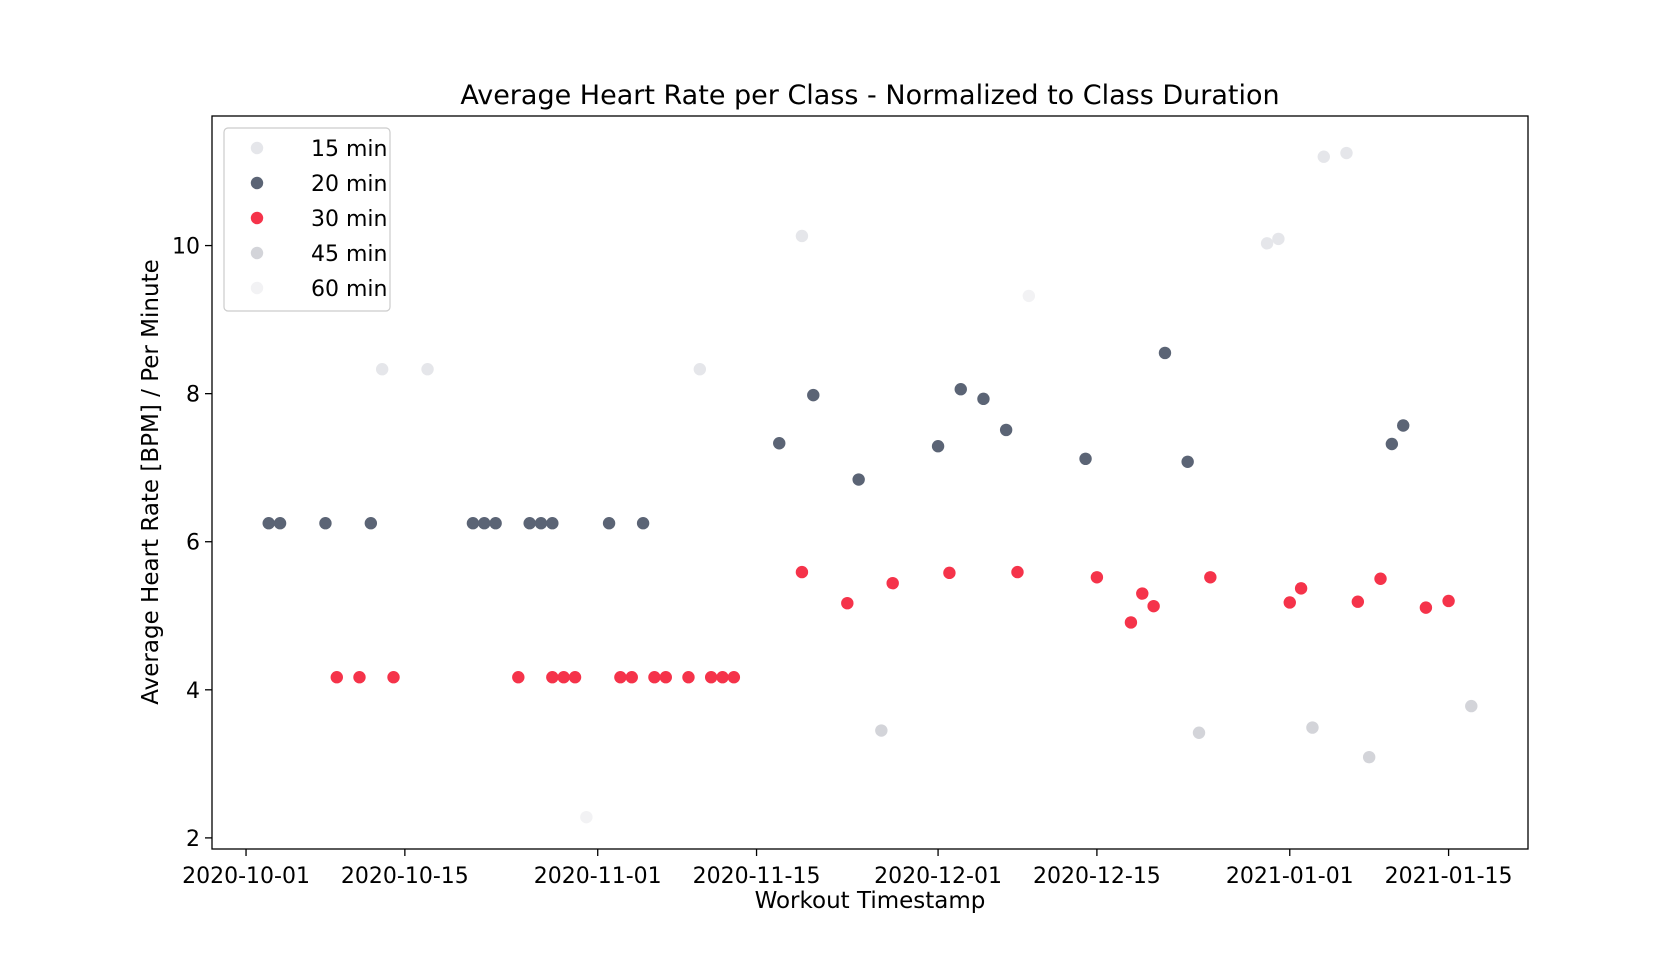 The image size is (1680, 960). What do you see at coordinates (151, 481) in the screenshot?
I see `y-axis-label: Average Heart Rate [BPM] / Per Minute` at bounding box center [151, 481].